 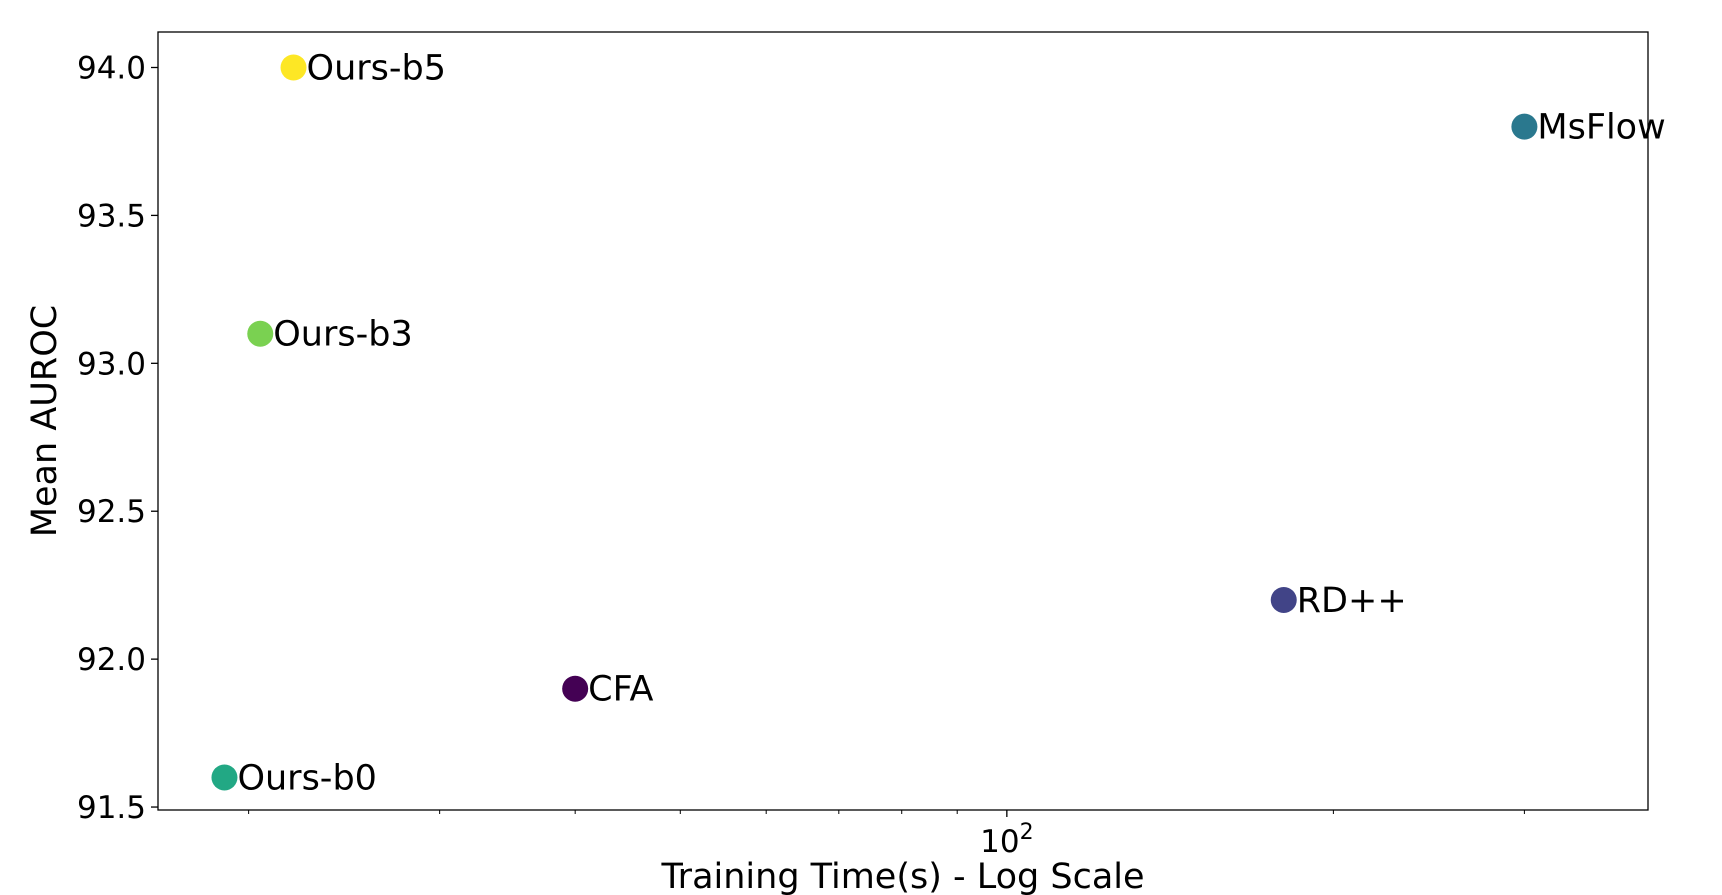 I want to click on point-ours-b5, so click(x=293, y=67).